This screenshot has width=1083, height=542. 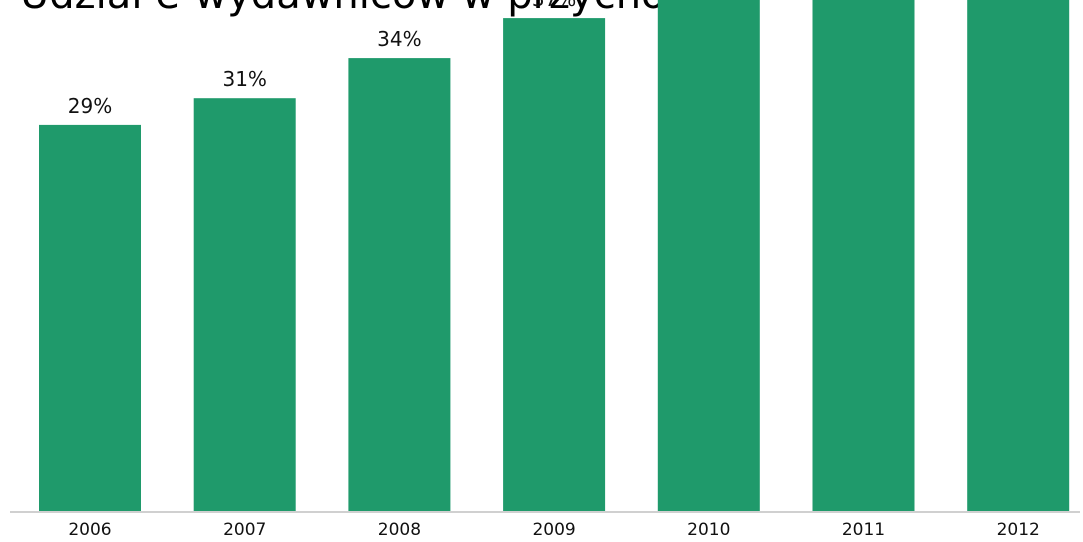 I want to click on labels-layer: 29%31%34%37%40%45%50%*, so click(x=322, y=59).